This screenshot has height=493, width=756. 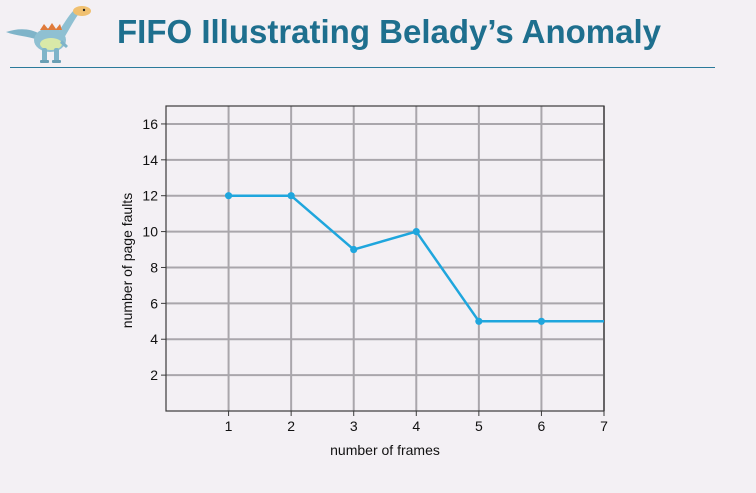 What do you see at coordinates (127, 260) in the screenshot?
I see `y-axis-label: number of page faults` at bounding box center [127, 260].